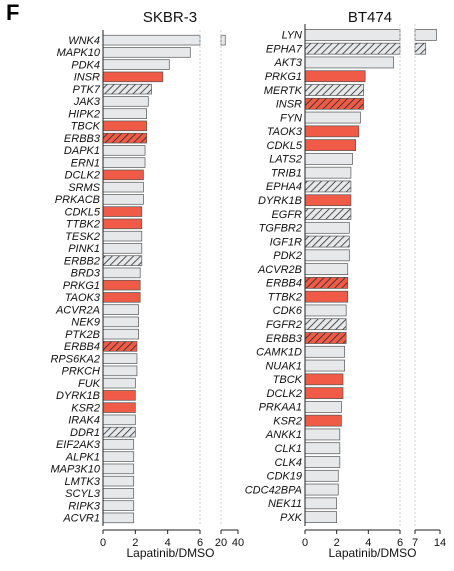 The height and width of the screenshot is (571, 454). What do you see at coordinates (286, 215) in the screenshot?
I see `category-label: EGFR` at bounding box center [286, 215].